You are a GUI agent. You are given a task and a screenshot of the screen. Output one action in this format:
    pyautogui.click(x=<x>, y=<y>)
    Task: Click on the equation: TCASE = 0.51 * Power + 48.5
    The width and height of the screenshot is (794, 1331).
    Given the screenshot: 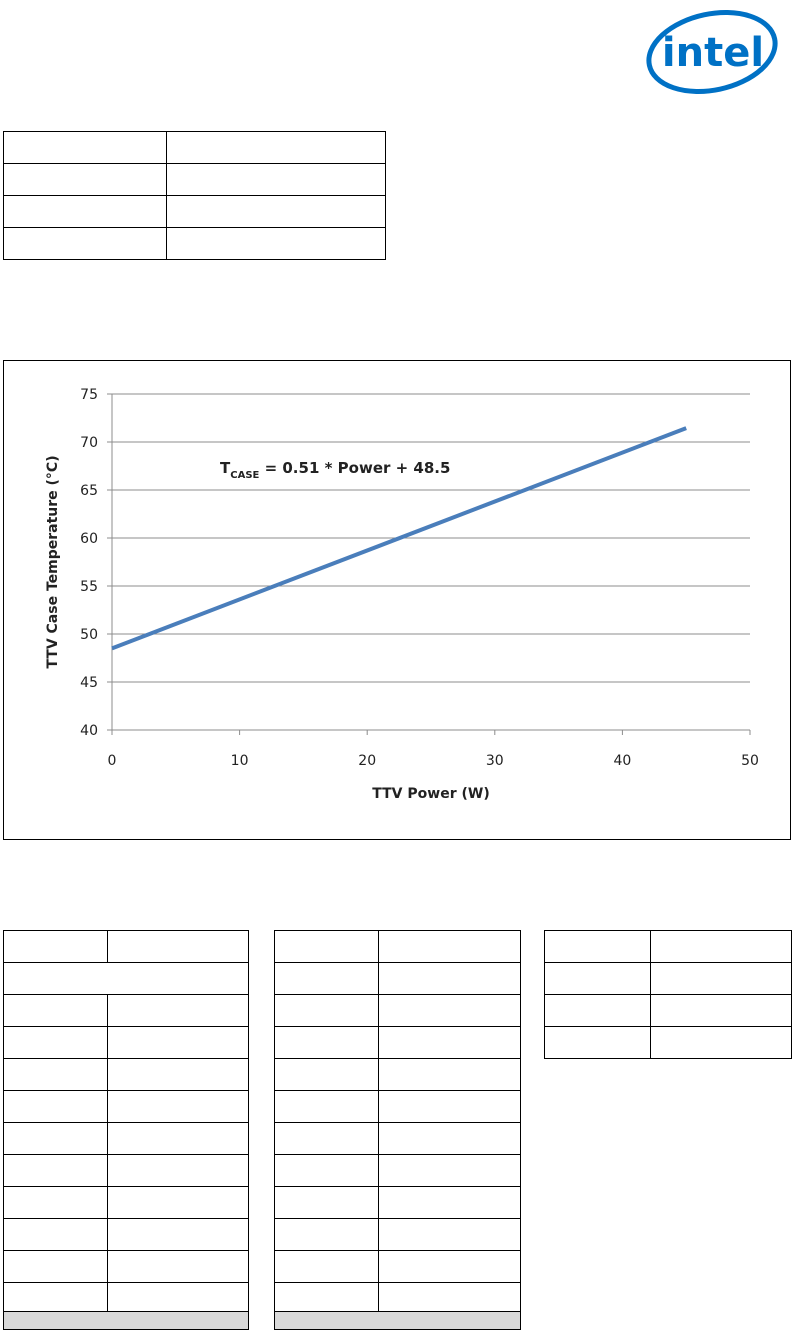 What is the action you would take?
    pyautogui.click(x=335, y=470)
    